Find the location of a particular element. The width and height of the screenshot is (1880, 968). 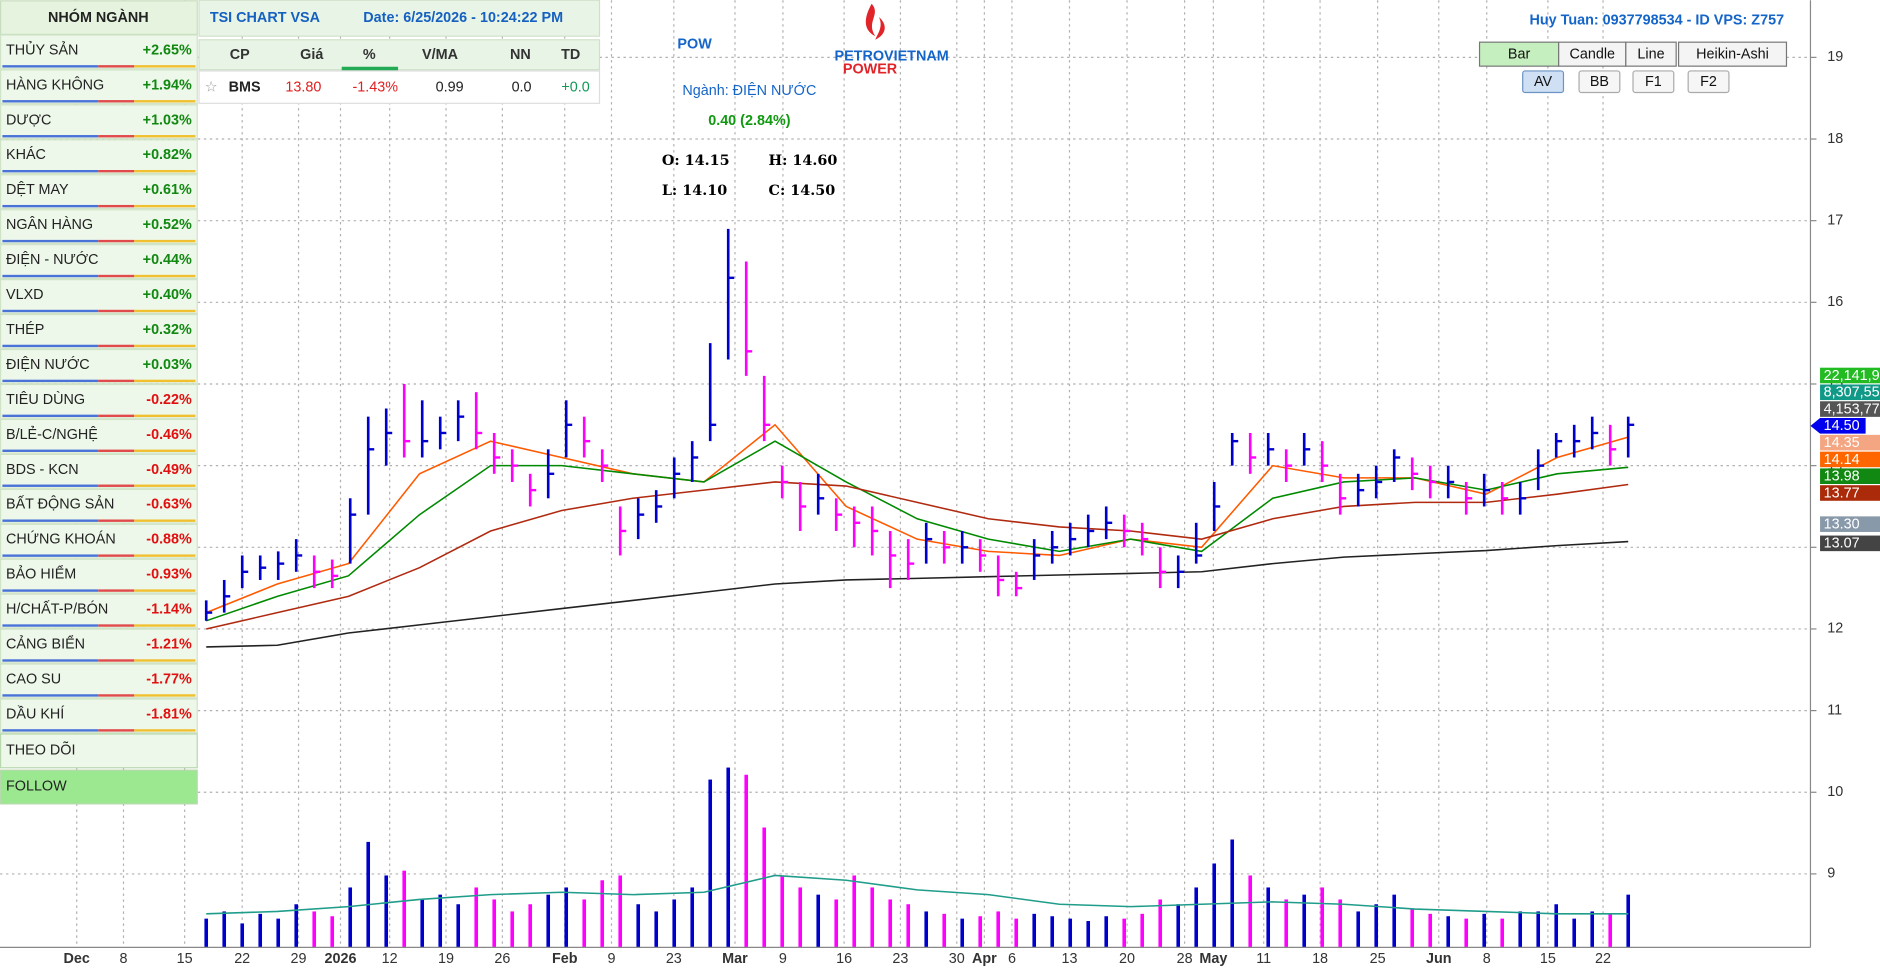

x-tick-label: 12 is located at coordinates (390, 959).